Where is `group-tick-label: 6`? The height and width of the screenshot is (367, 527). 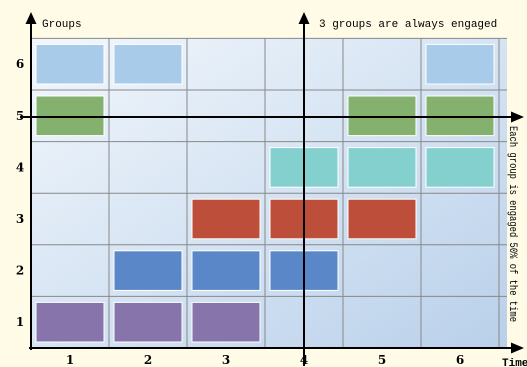 group-tick-label: 6 is located at coordinates (20, 64).